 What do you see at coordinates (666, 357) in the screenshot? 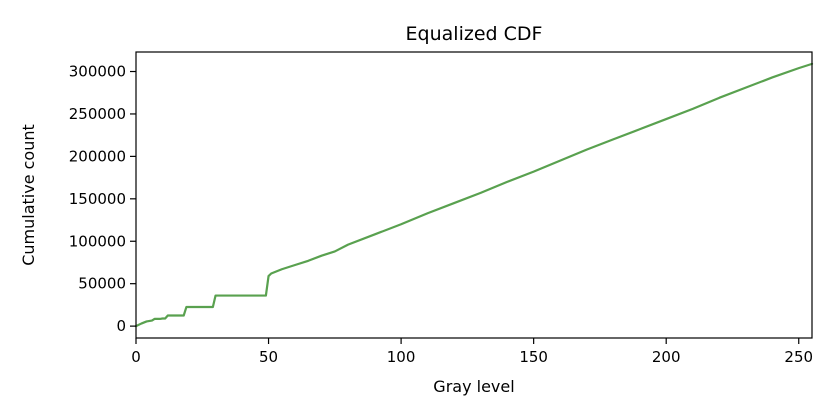
I see `x-tick-label: 200` at bounding box center [666, 357].